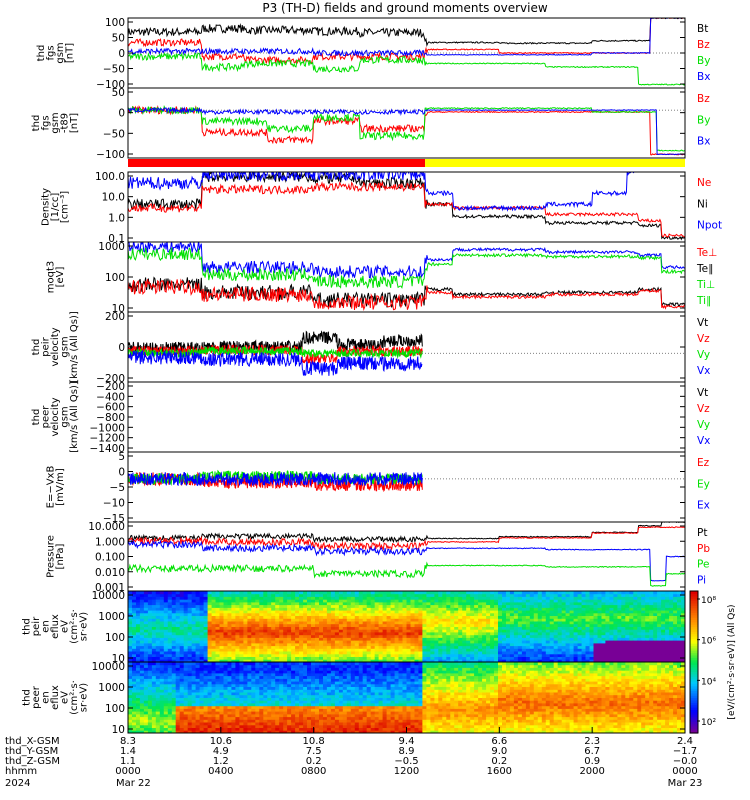  I want to click on y-axis-label: [nT], so click(69, 53).